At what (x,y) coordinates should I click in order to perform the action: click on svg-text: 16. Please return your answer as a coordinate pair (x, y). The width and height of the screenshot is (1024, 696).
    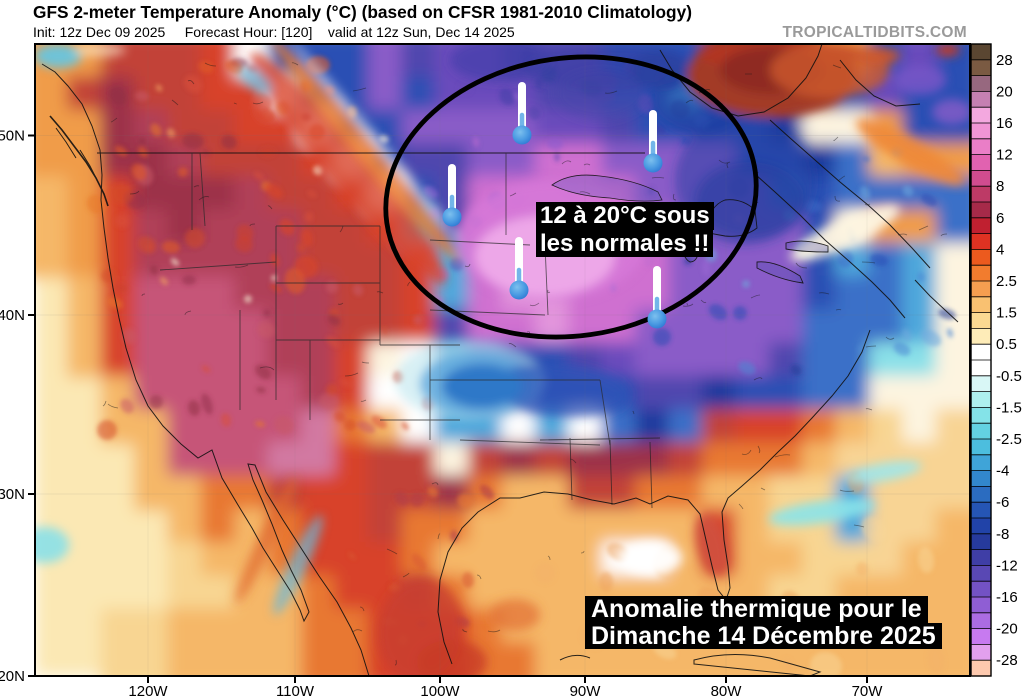
    Looking at the image, I should click on (1004, 123).